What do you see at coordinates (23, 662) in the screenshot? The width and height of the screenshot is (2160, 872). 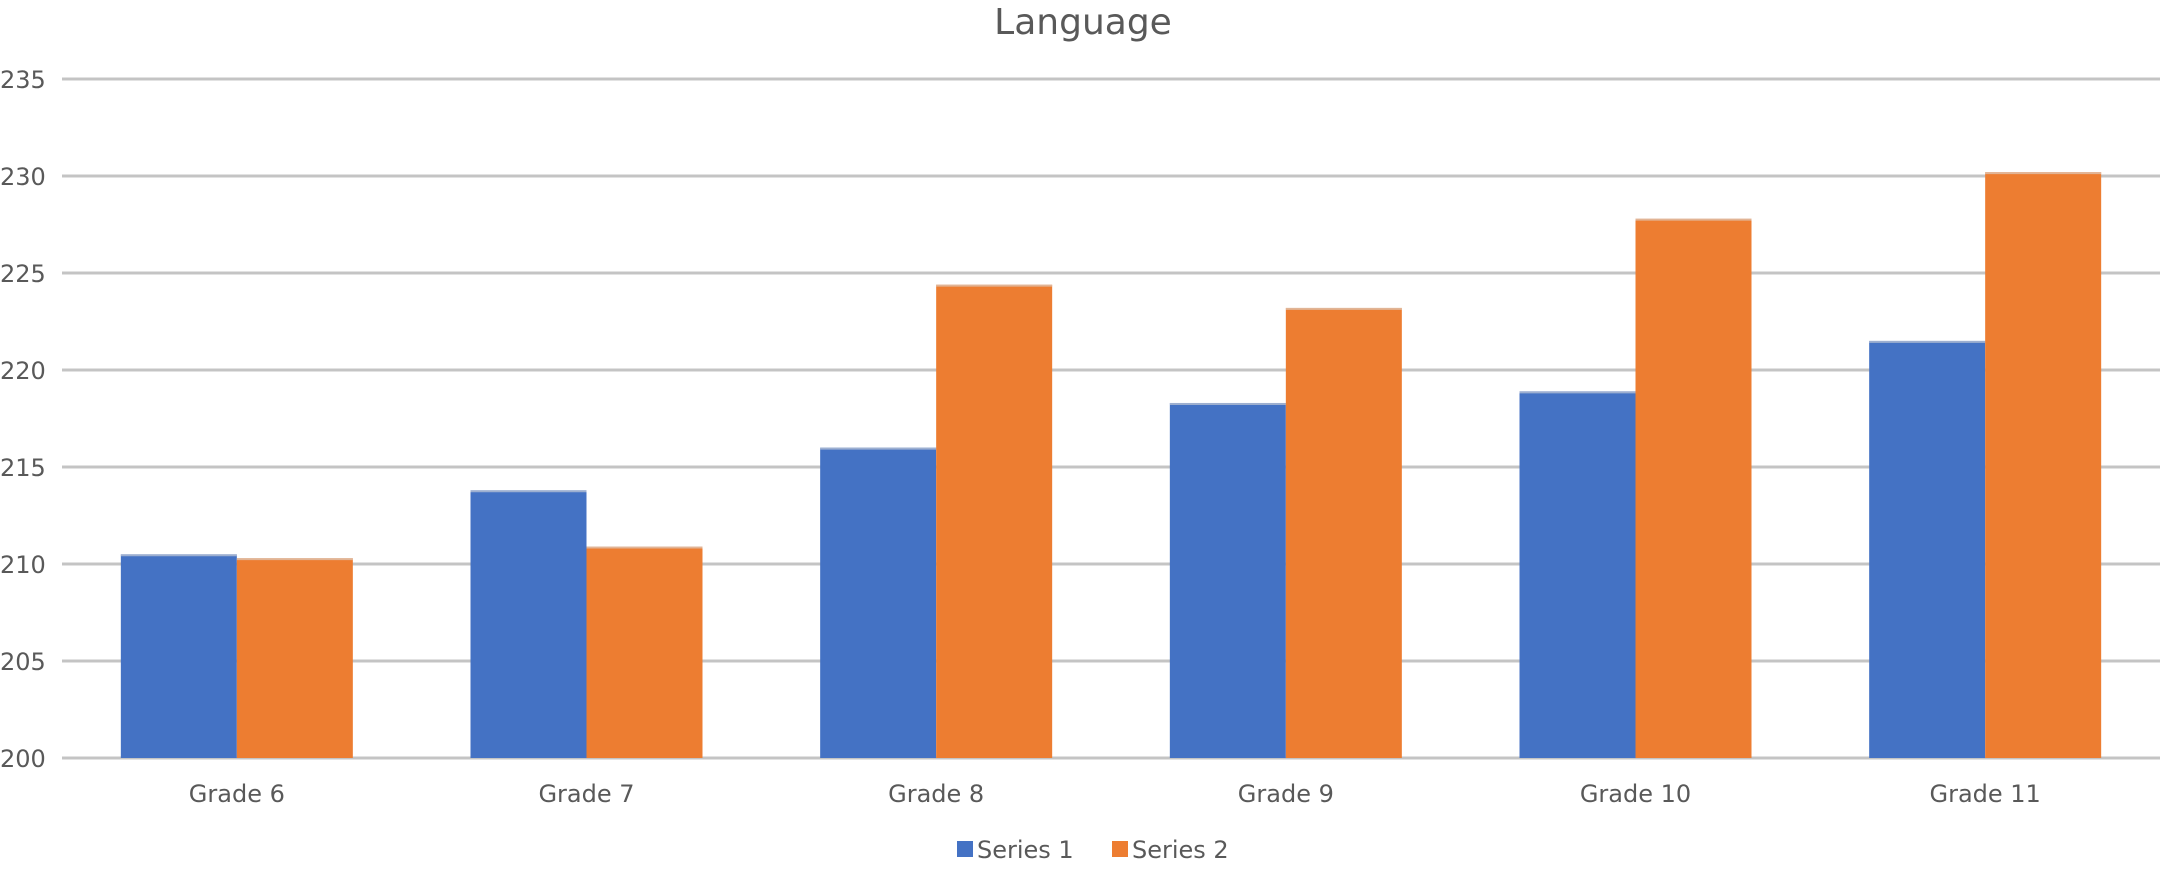 I see `y-tick-label: 205` at bounding box center [23, 662].